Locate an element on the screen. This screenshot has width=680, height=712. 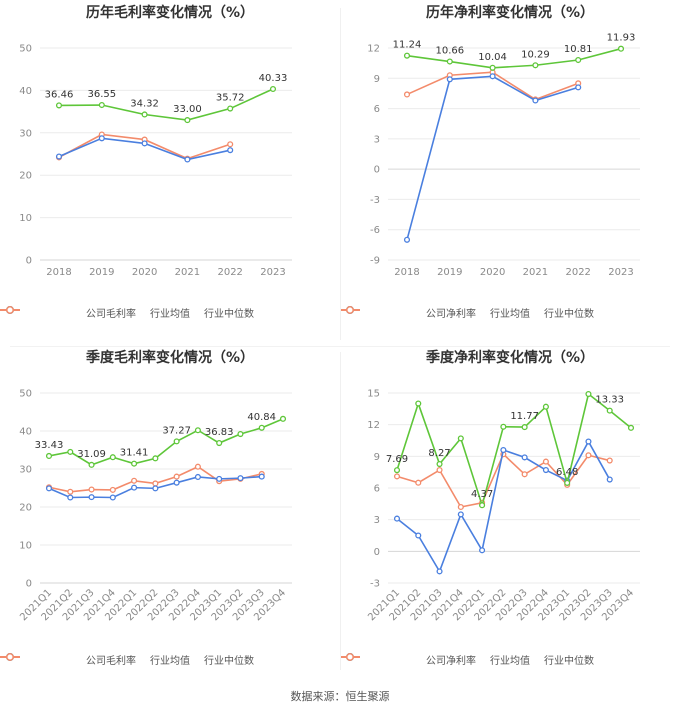
quarter-gross-legend: 公司毛利率 行业均值 行业中位数 is located at coordinates (170, 659).